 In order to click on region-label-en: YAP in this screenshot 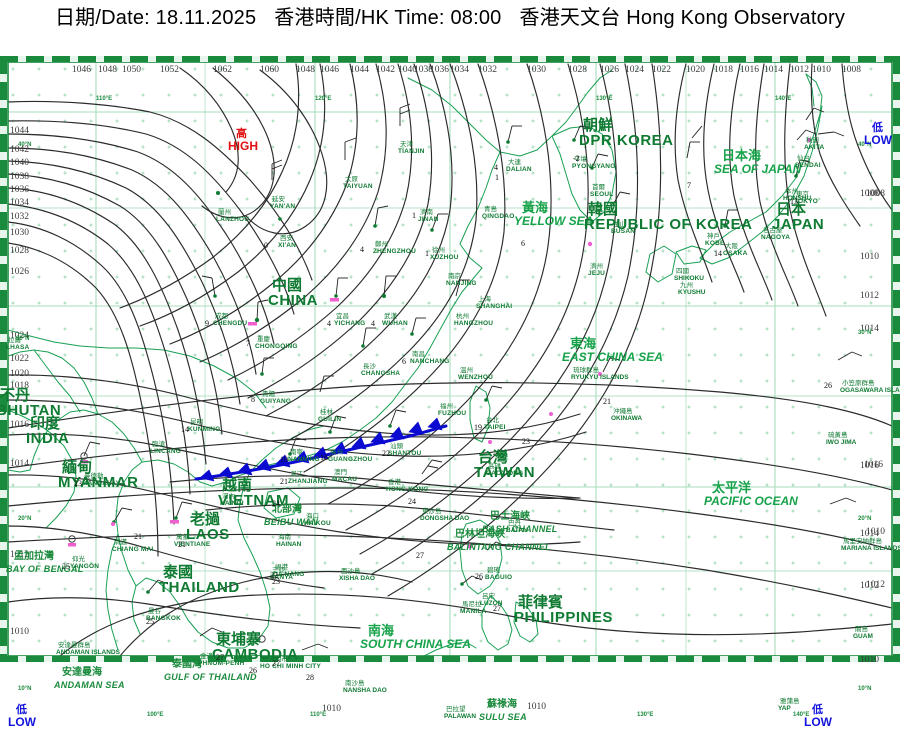, I will do `click(784, 708)`.